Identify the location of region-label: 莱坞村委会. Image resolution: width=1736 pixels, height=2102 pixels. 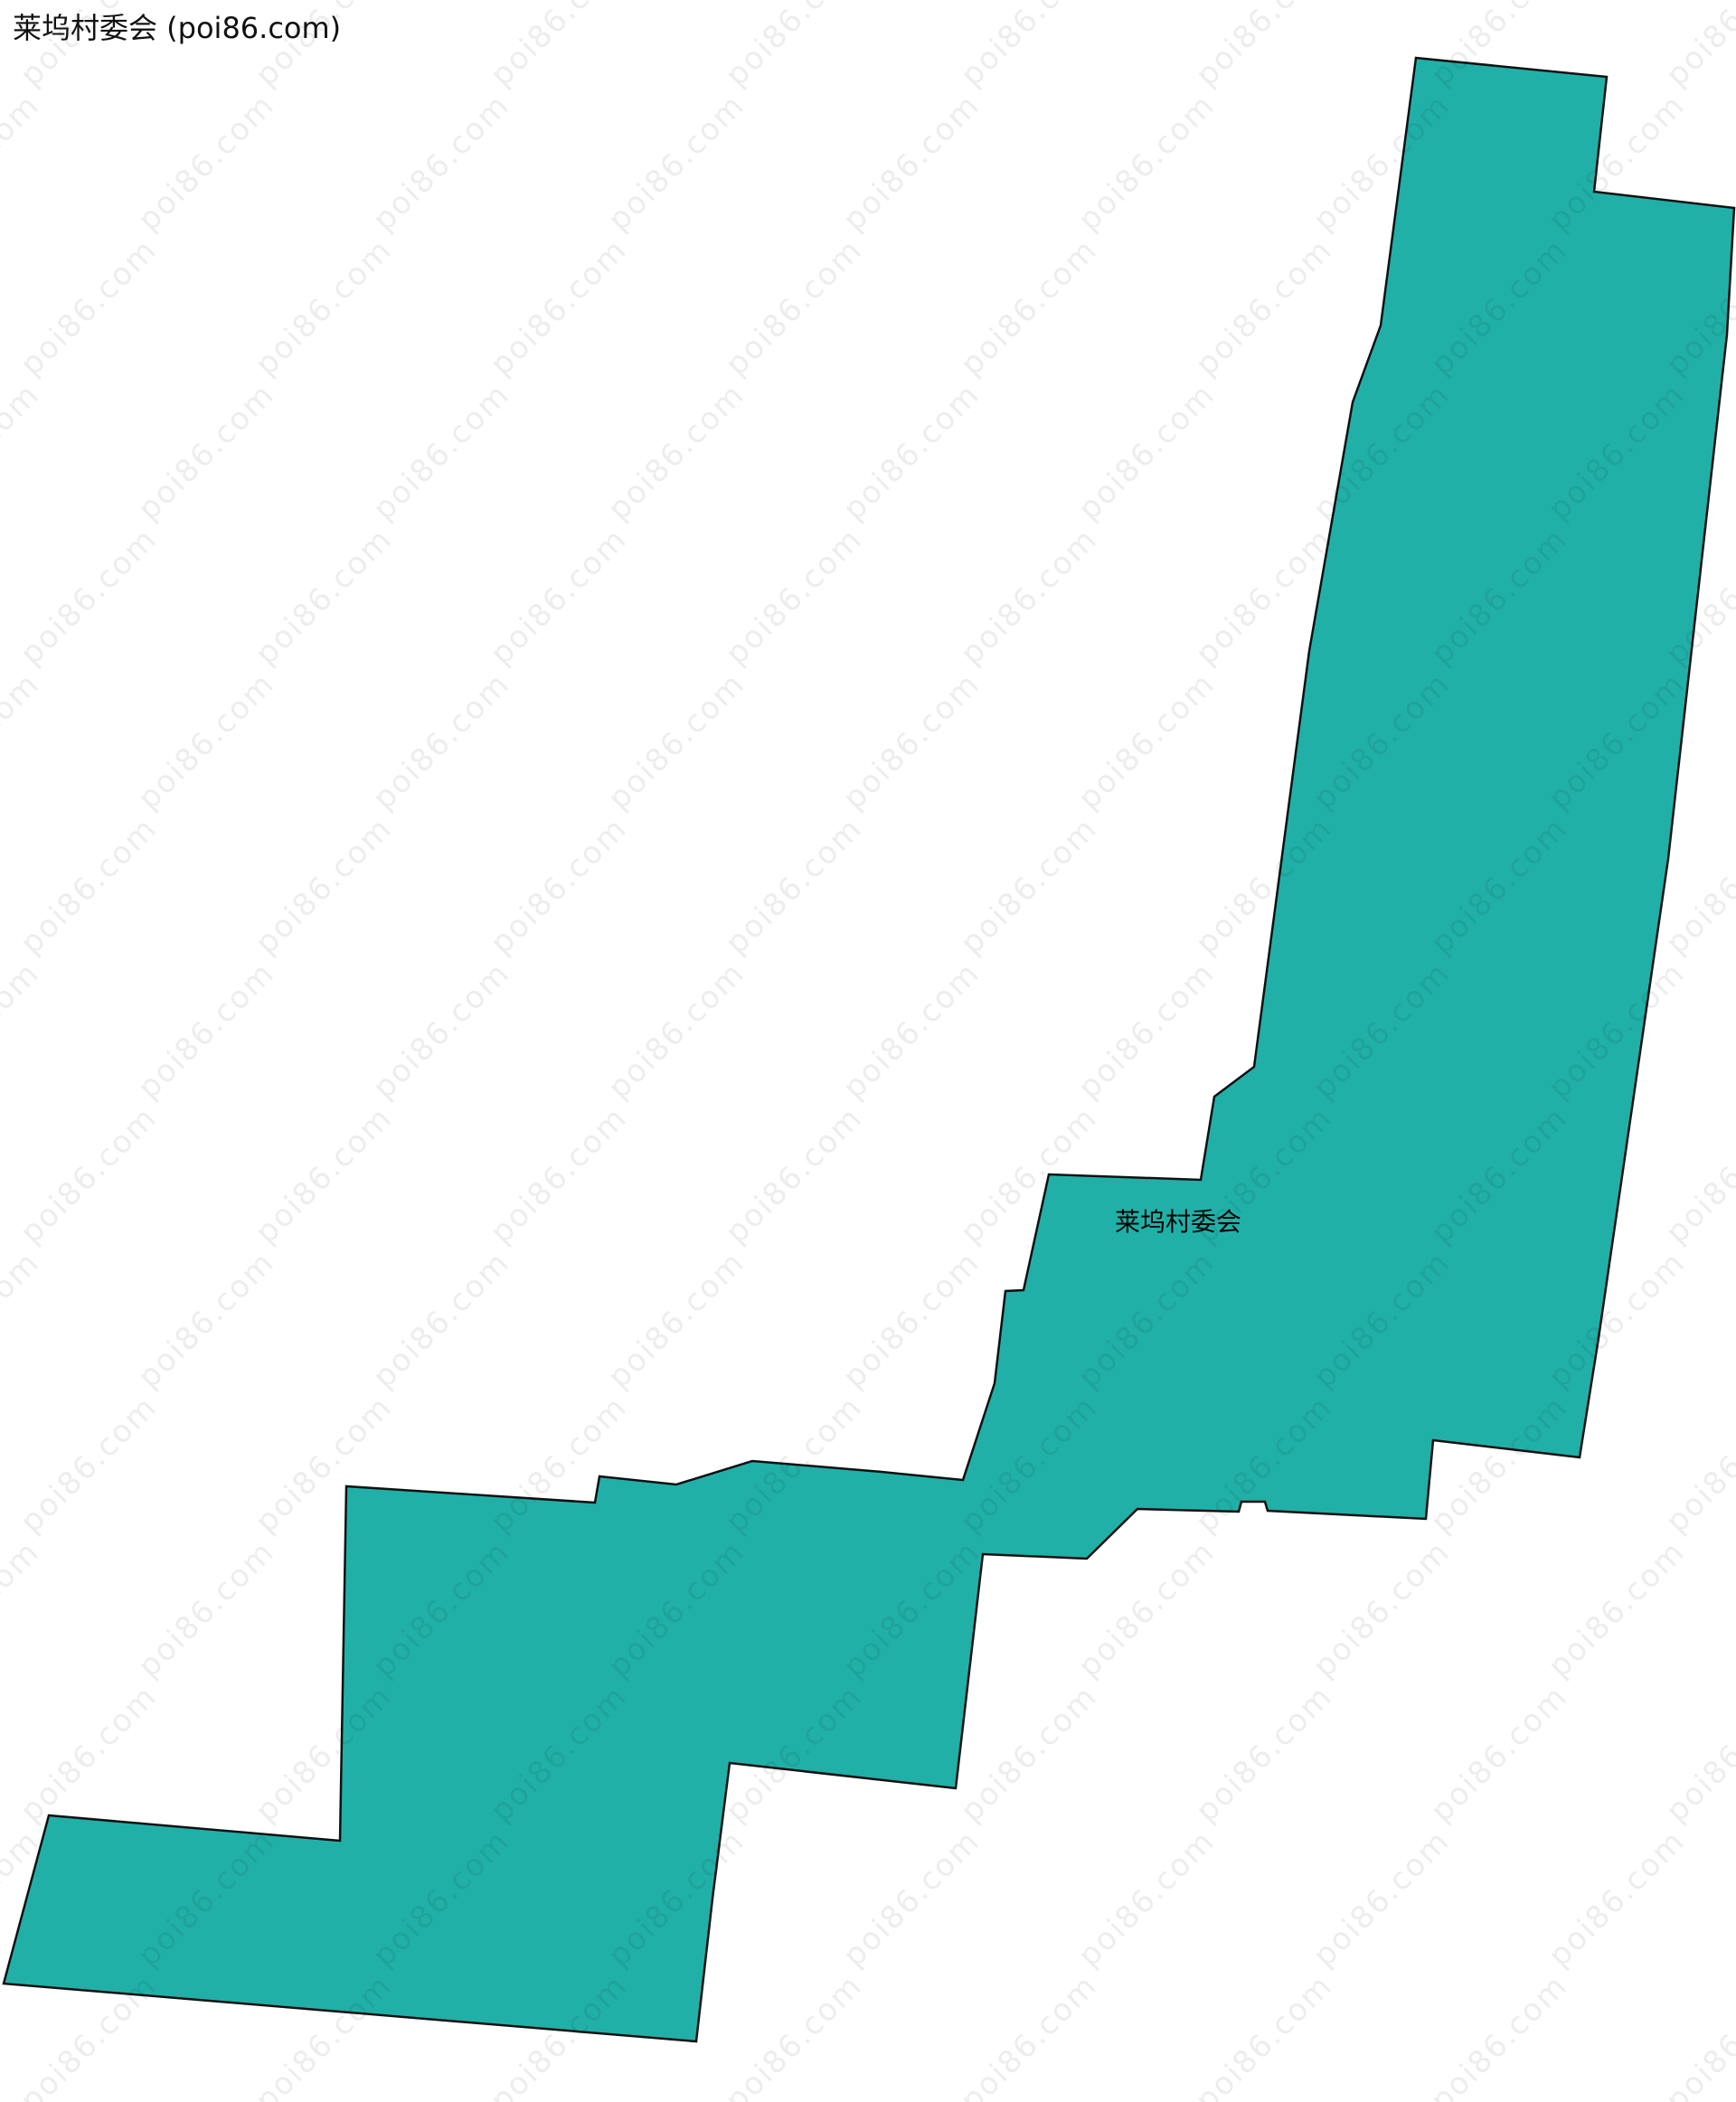
(1178, 1222).